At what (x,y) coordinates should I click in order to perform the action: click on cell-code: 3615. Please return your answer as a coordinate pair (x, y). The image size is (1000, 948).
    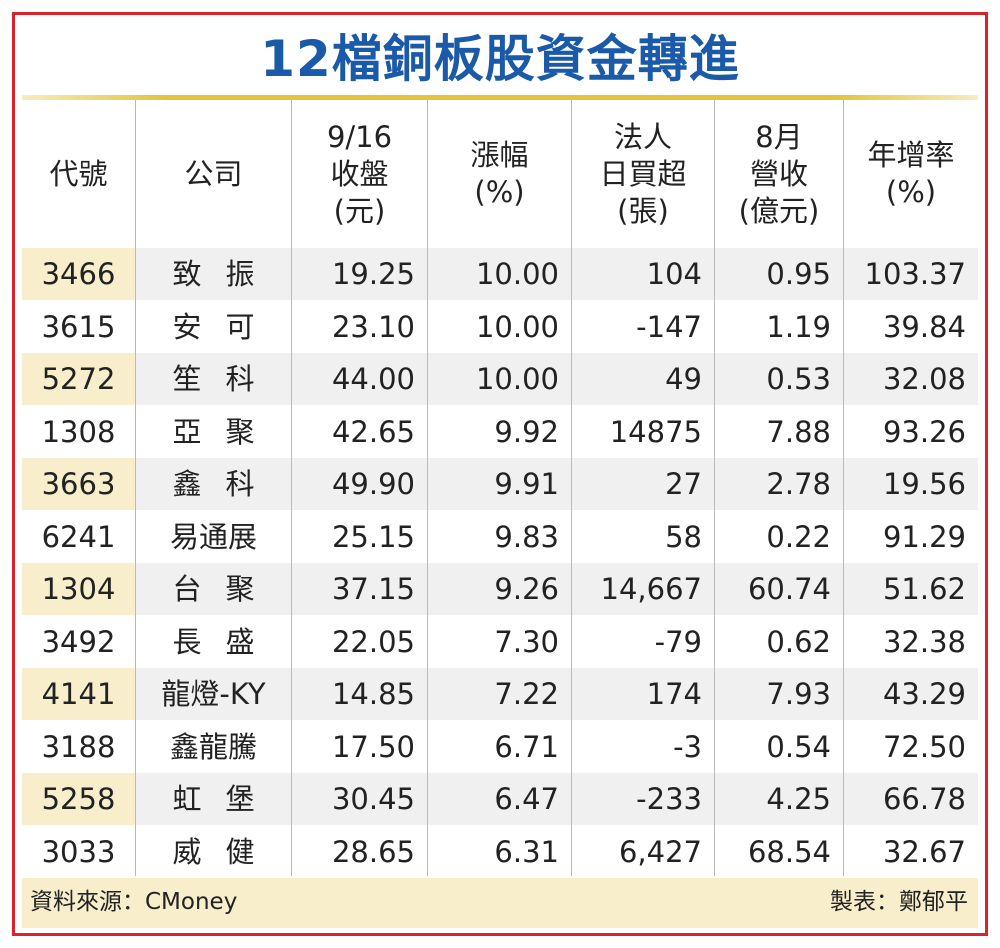
    Looking at the image, I should click on (78, 326).